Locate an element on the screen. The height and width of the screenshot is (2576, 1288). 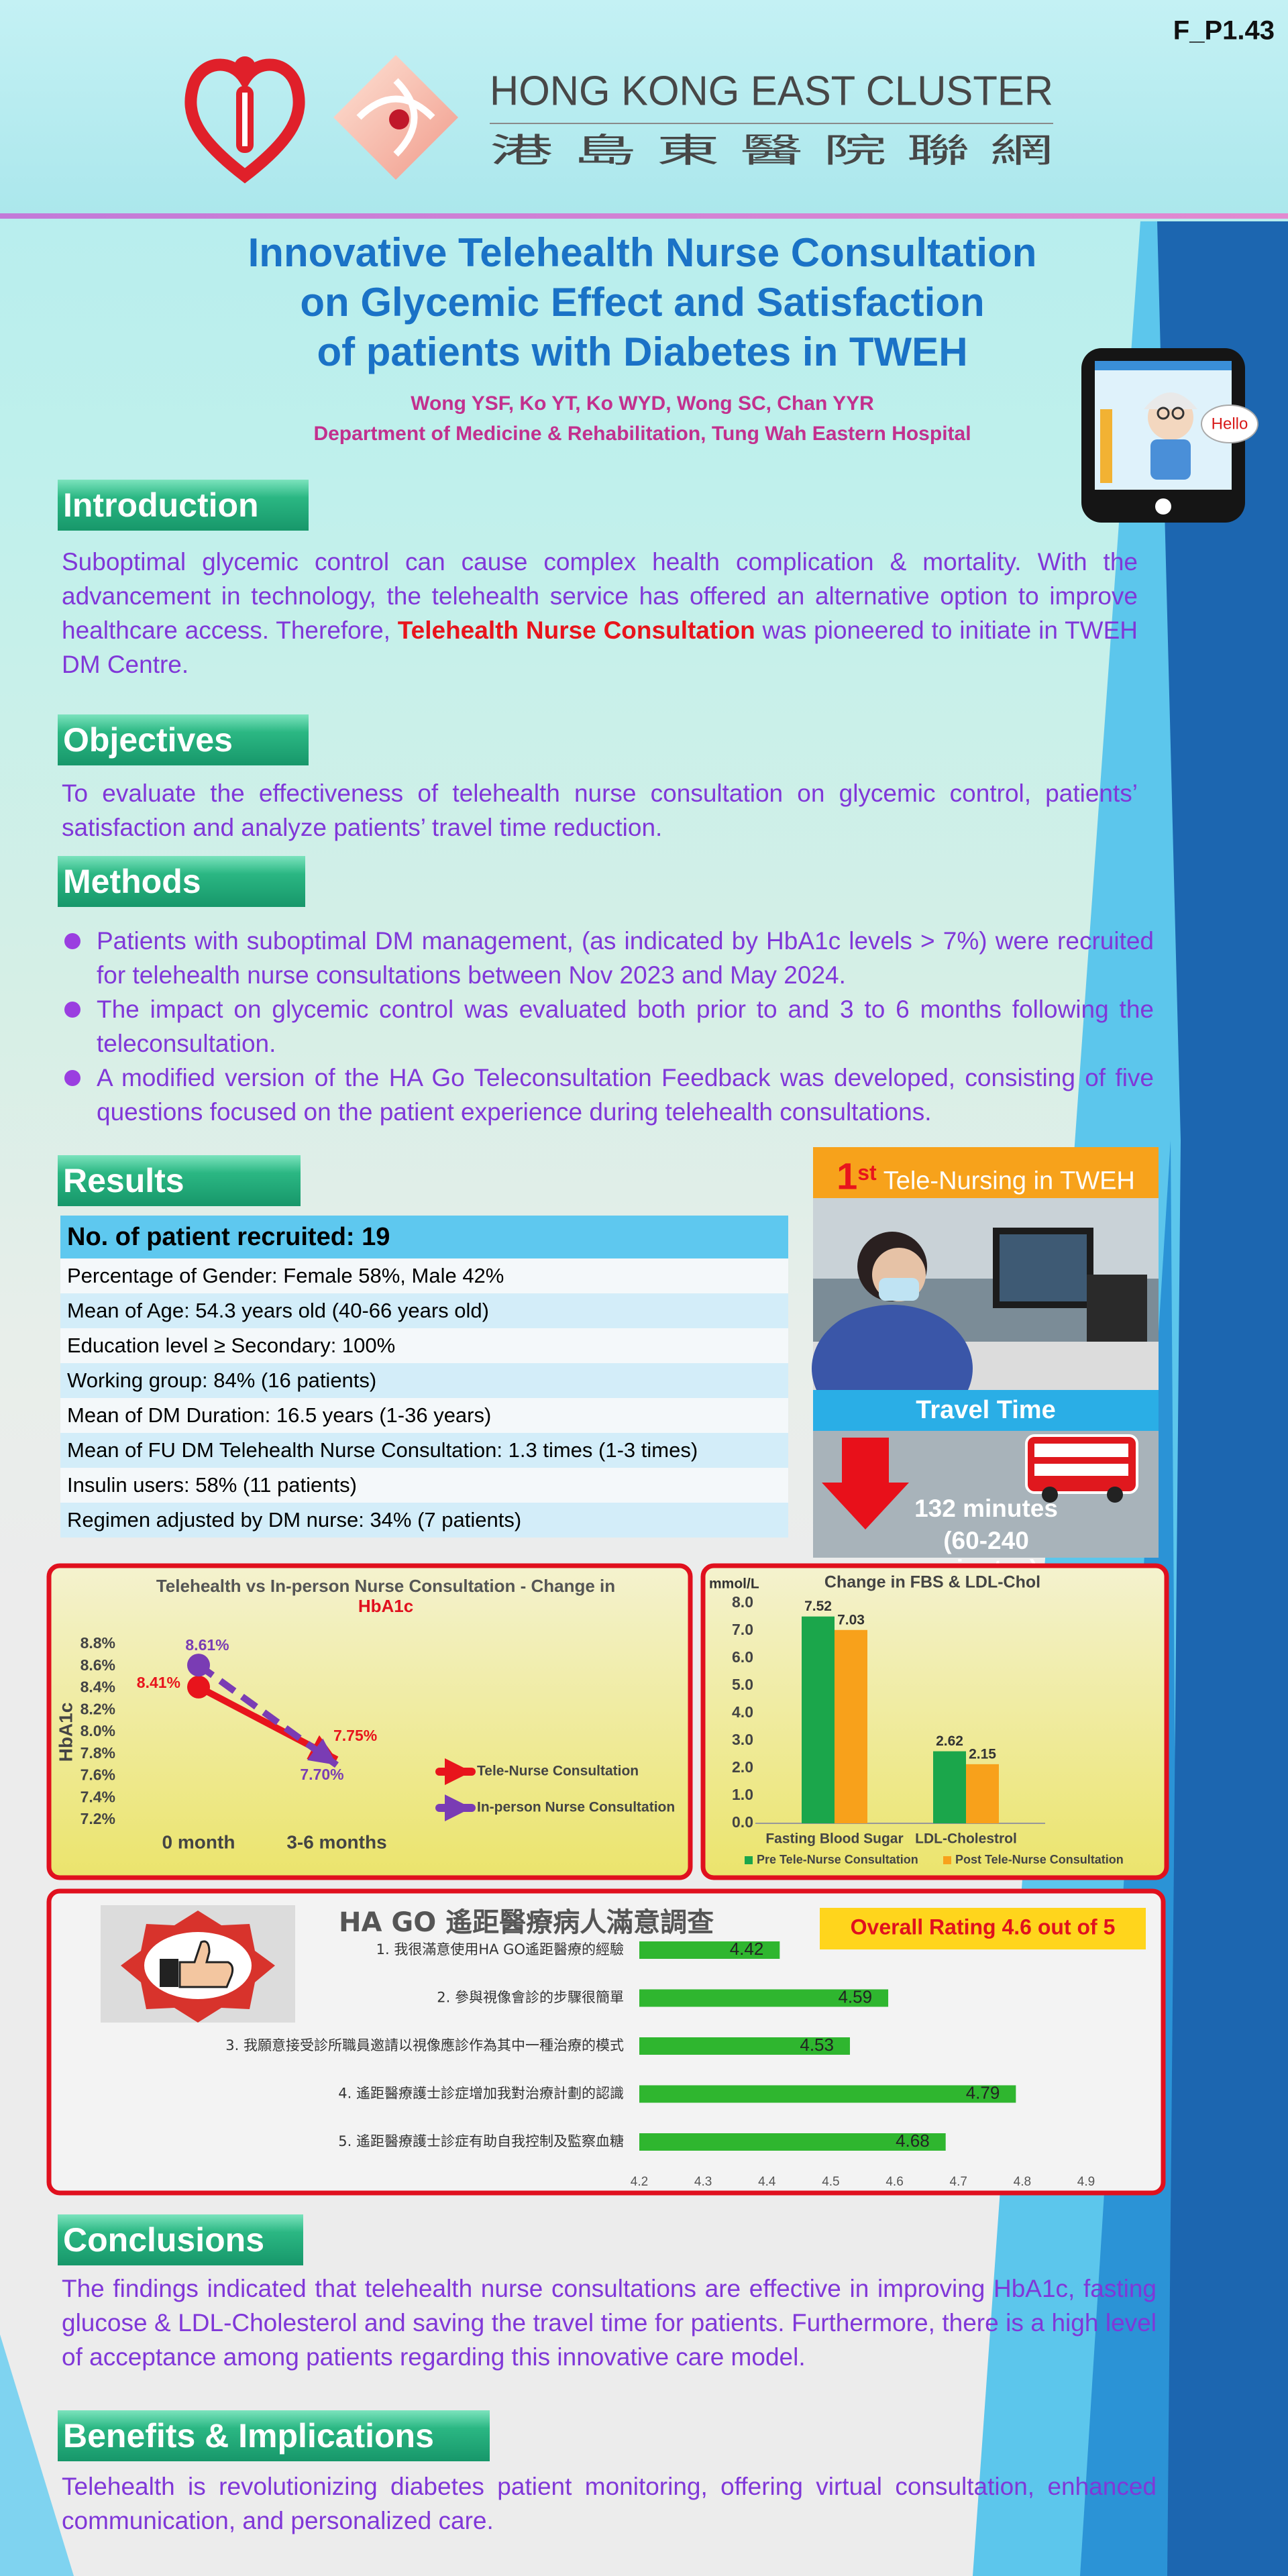
cluster-logo is located at coordinates (395, 117).